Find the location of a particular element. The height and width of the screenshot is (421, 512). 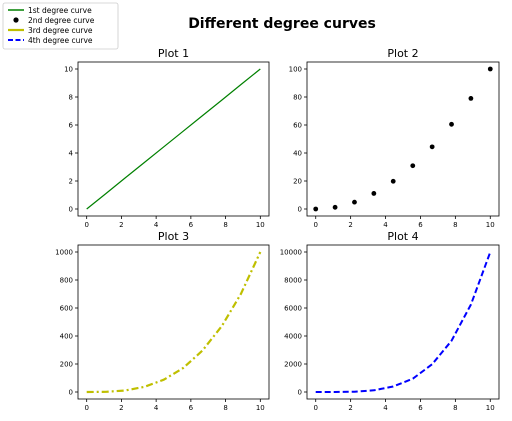

y-tick-label: 200 is located at coordinates (66, 365).